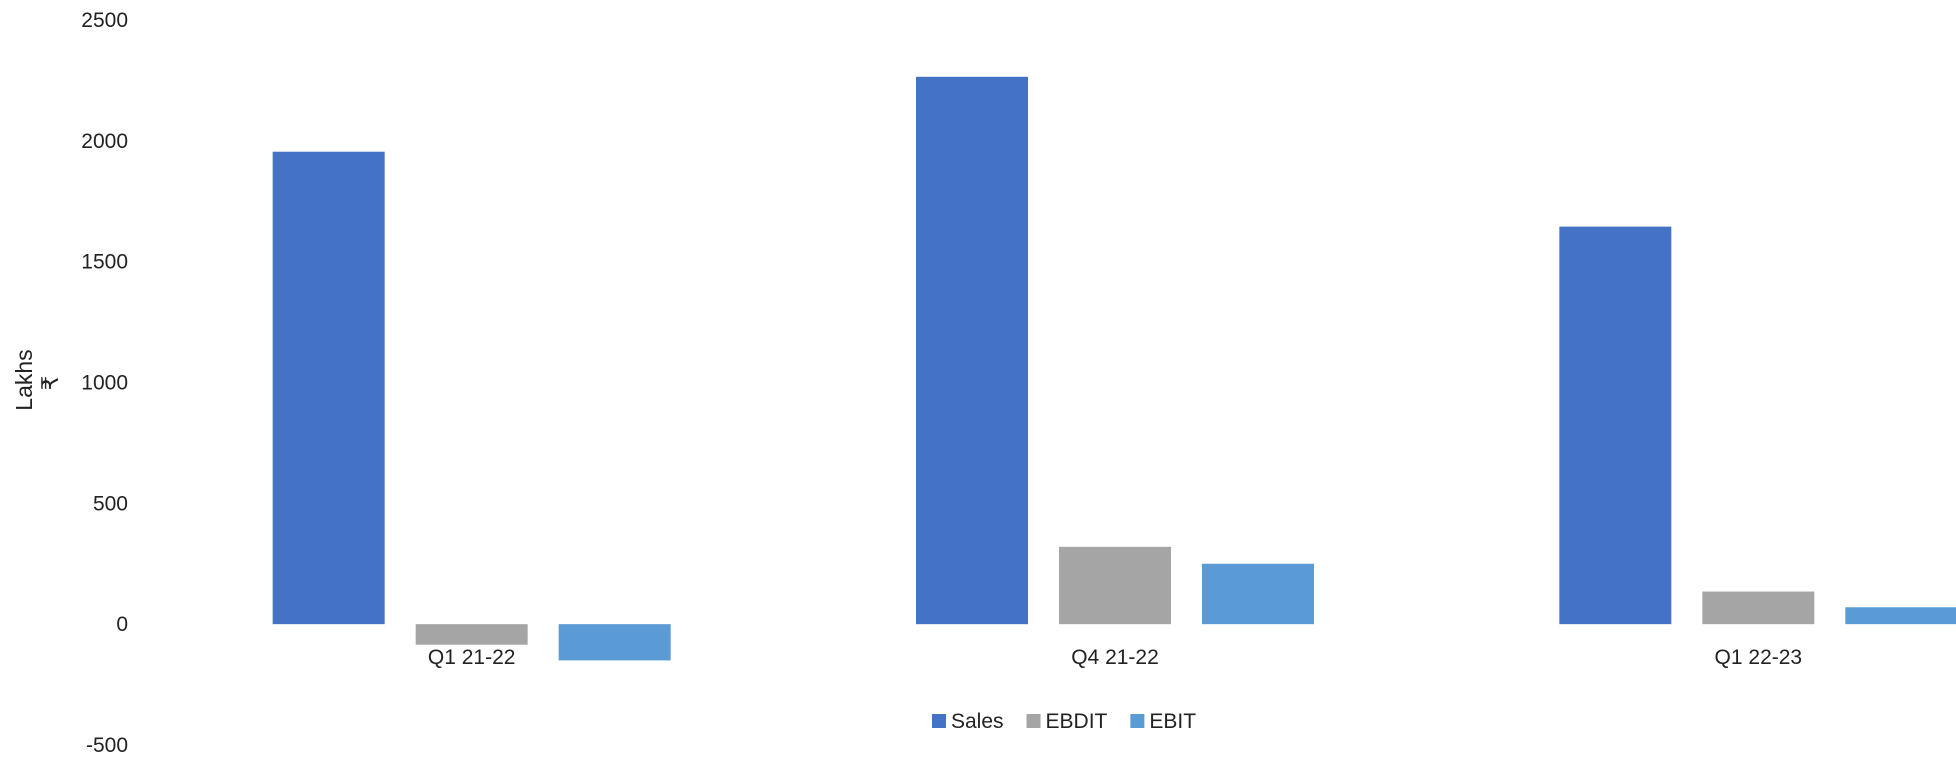  Describe the element at coordinates (104, 262) in the screenshot. I see `y-tick-label: 1500` at that location.